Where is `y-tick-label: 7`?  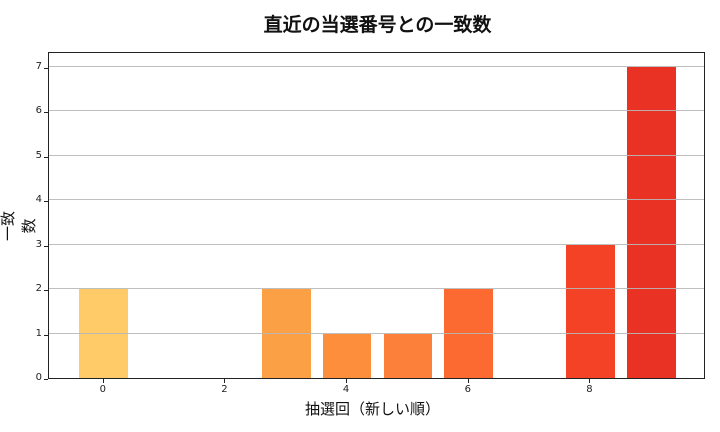
y-tick-label: 7 is located at coordinates (38, 66).